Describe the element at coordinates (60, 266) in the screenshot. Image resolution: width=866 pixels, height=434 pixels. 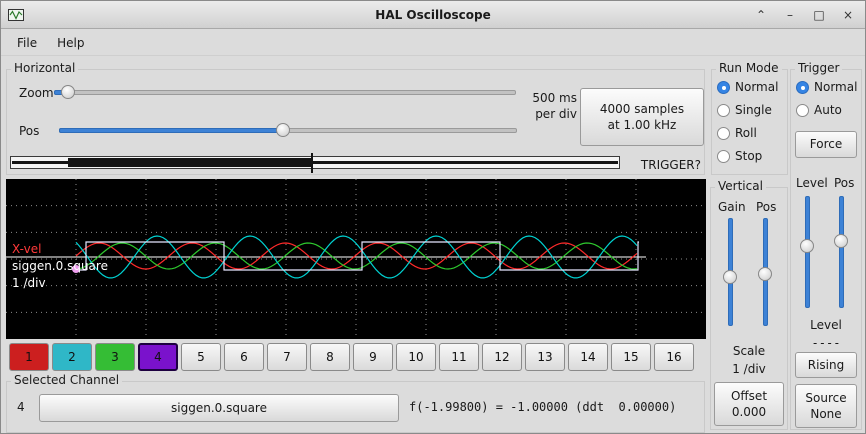
I see `scope-channel-label-1: siggen.0.square` at that location.